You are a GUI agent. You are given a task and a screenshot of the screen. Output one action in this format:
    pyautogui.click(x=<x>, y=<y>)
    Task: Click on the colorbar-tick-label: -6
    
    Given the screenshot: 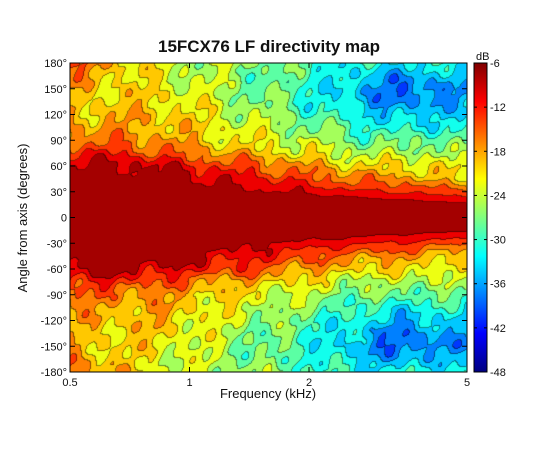 What is the action you would take?
    pyautogui.click(x=495, y=64)
    